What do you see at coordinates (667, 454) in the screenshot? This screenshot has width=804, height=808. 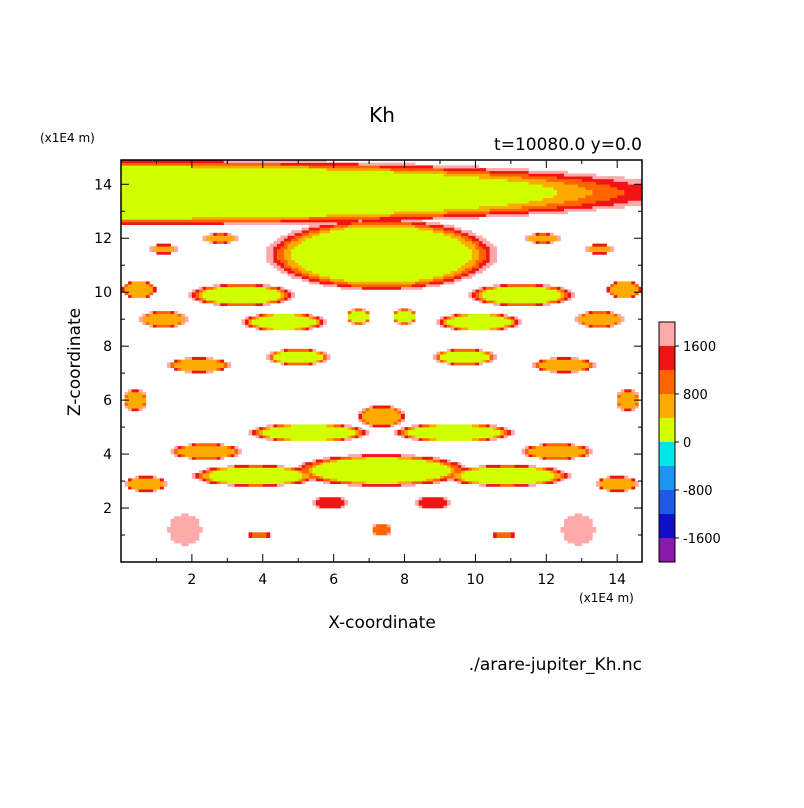 I see `colorbar-swatch` at bounding box center [667, 454].